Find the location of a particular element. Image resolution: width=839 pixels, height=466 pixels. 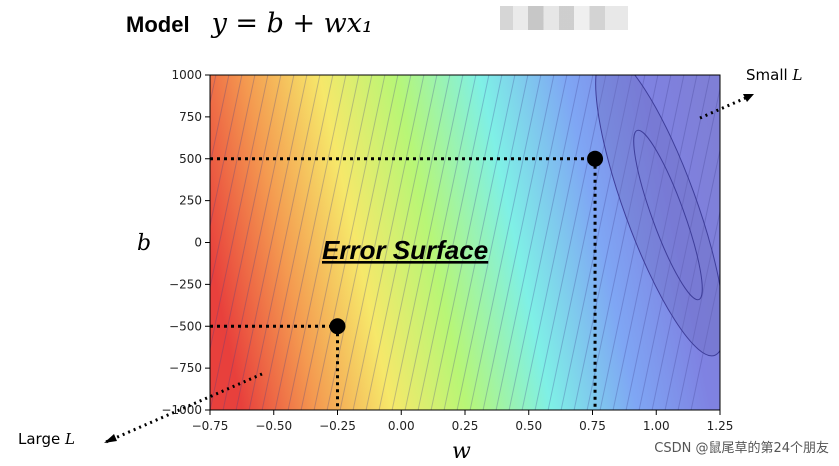

y-tick-label: −1000 is located at coordinates (181, 410).